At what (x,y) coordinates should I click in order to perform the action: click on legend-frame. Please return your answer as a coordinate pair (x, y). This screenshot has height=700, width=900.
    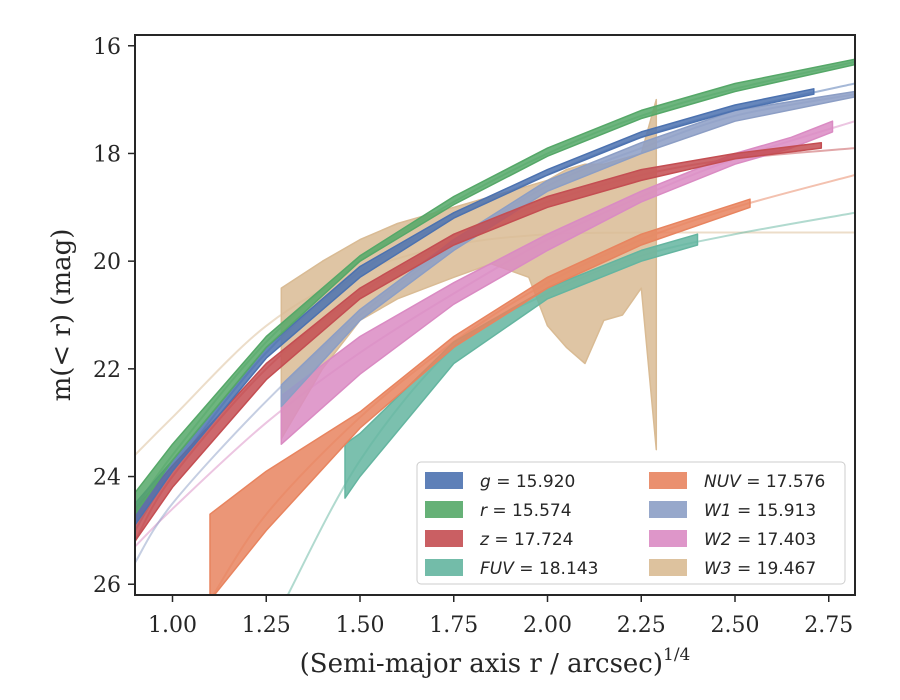
    Looking at the image, I should click on (631, 523).